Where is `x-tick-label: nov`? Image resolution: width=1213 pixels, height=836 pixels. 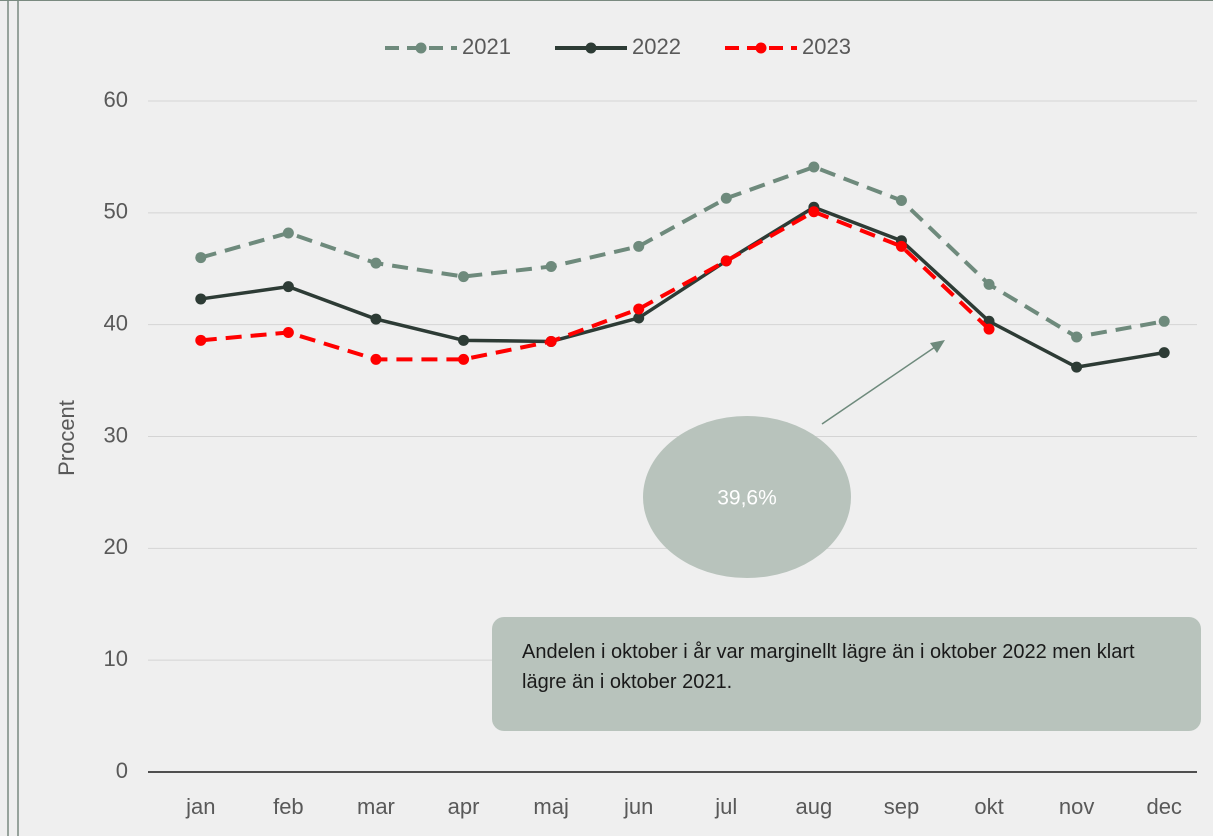 x-tick-label: nov is located at coordinates (1076, 806).